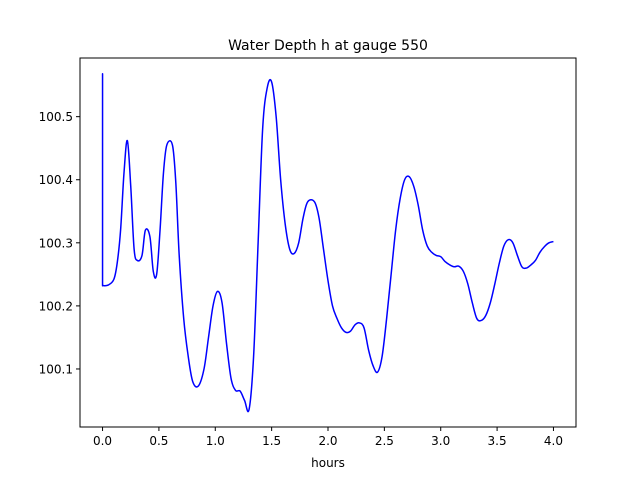  What do you see at coordinates (271, 441) in the screenshot?
I see `x-tick-label: 1.5` at bounding box center [271, 441].